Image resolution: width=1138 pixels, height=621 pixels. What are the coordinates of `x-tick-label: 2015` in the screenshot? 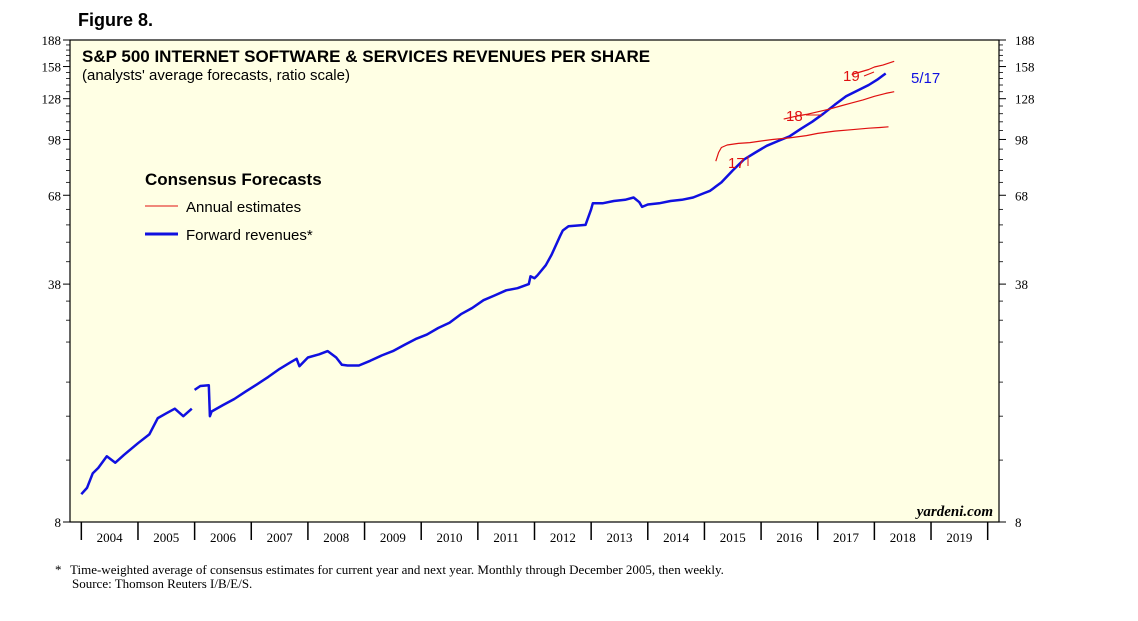 It's located at (733, 537).